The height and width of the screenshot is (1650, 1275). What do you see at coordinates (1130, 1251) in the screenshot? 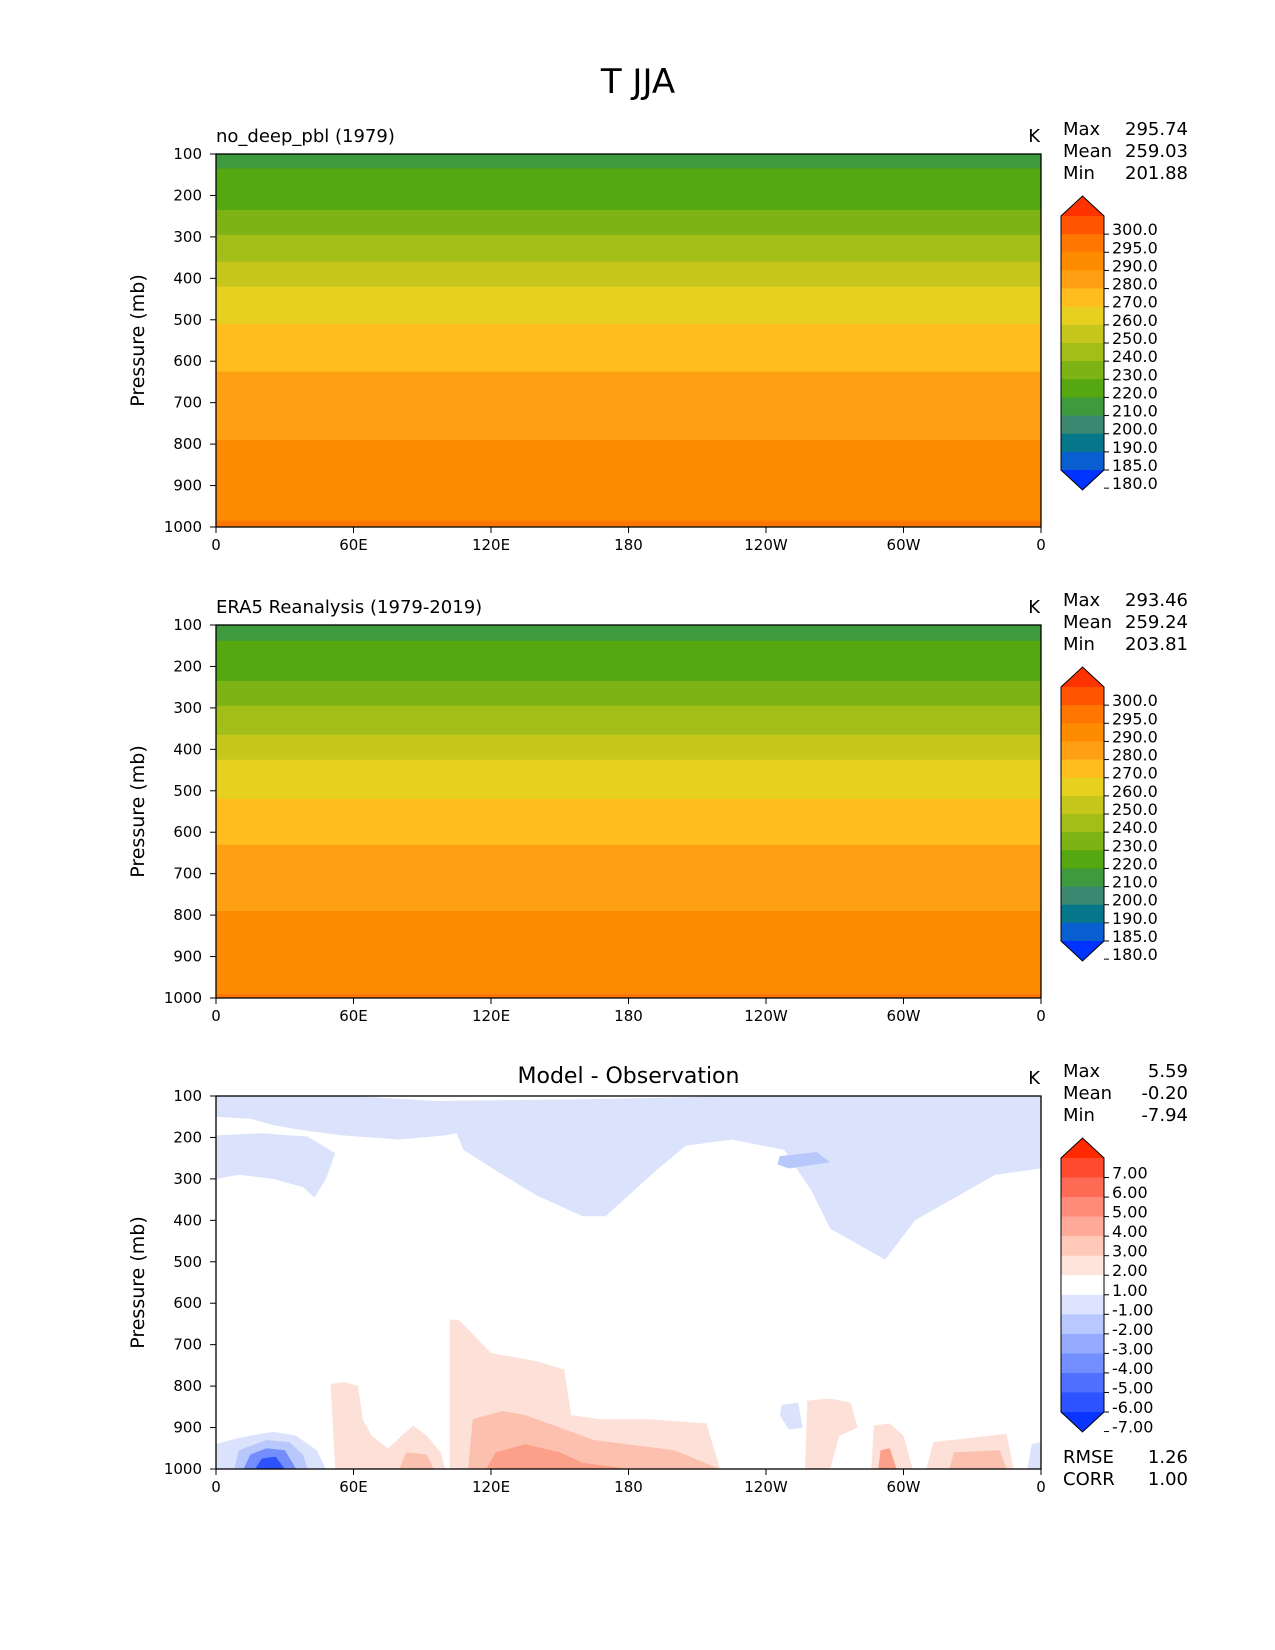
I see `colorbar-label: 3.00` at bounding box center [1130, 1251].